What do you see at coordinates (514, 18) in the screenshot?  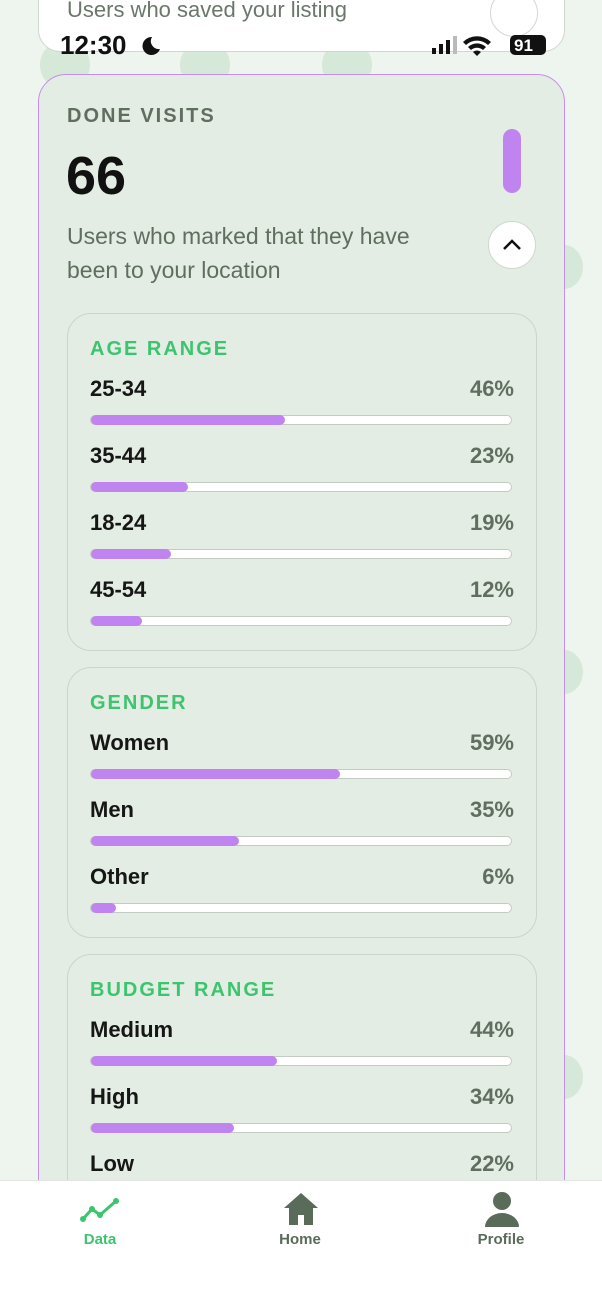 I see `expand-button` at bounding box center [514, 18].